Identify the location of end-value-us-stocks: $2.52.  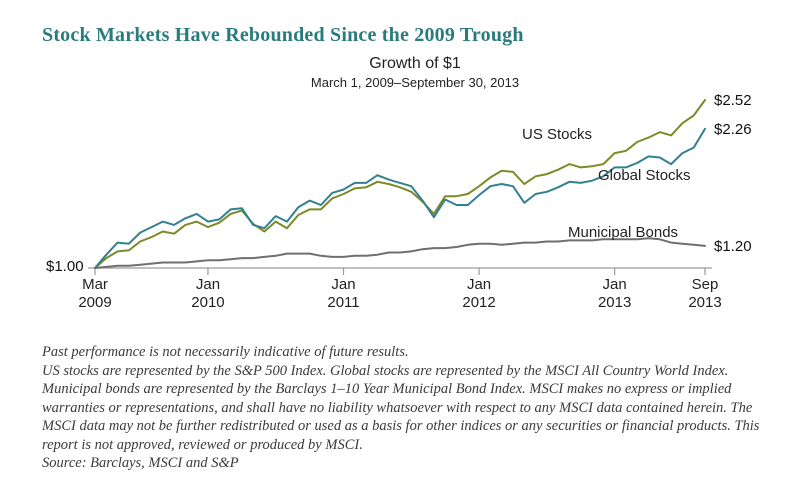
(733, 100).